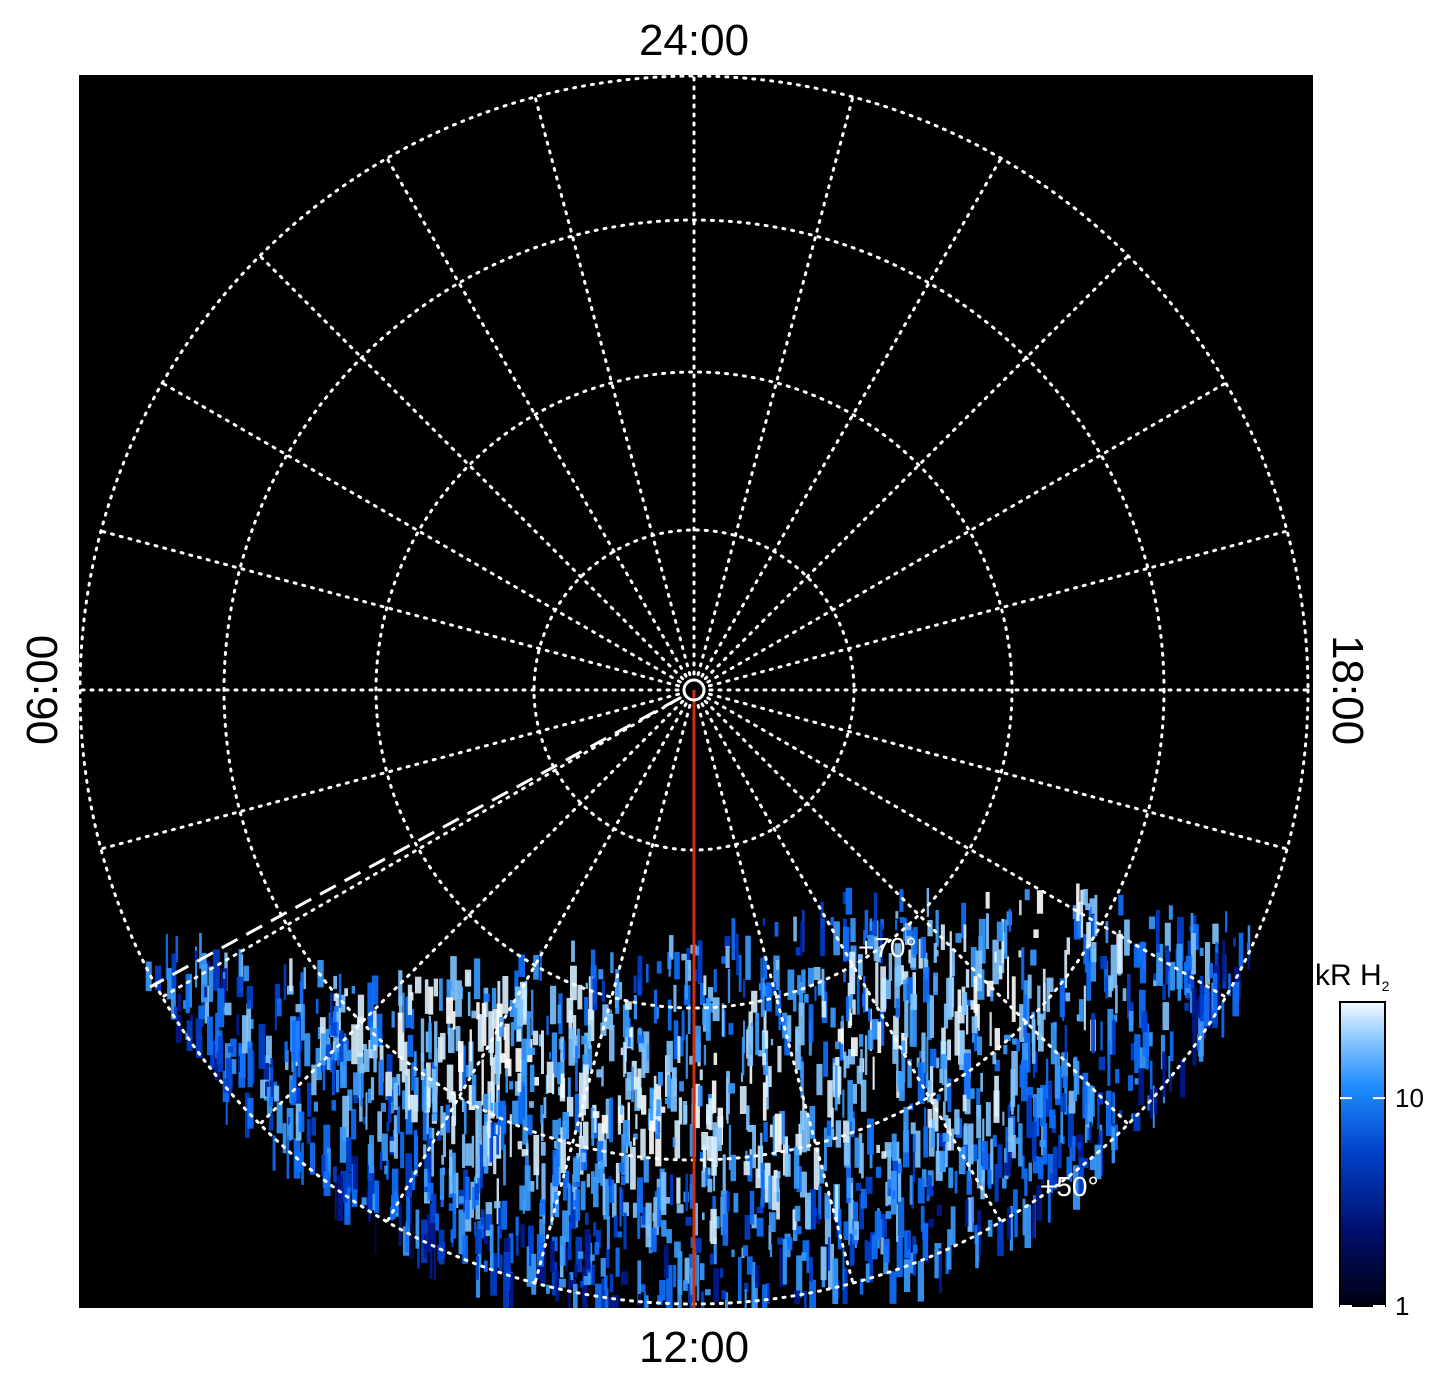 This screenshot has width=1447, height=1389. I want to click on time-label: 12:00, so click(694, 1347).